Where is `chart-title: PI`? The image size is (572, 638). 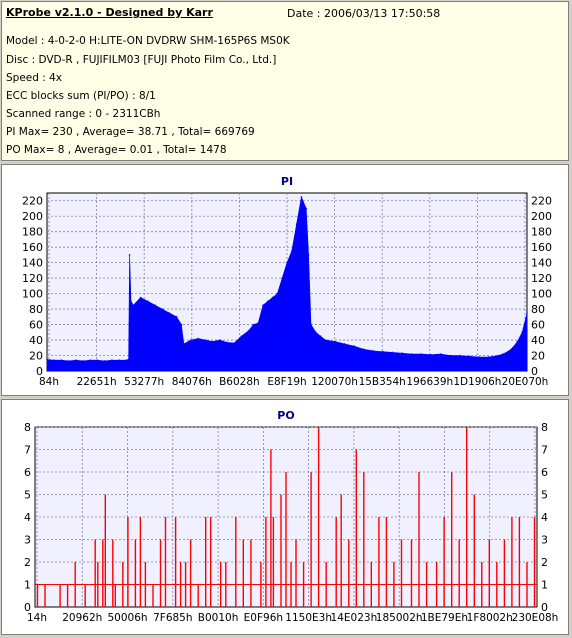 chart-title: PI is located at coordinates (287, 181).